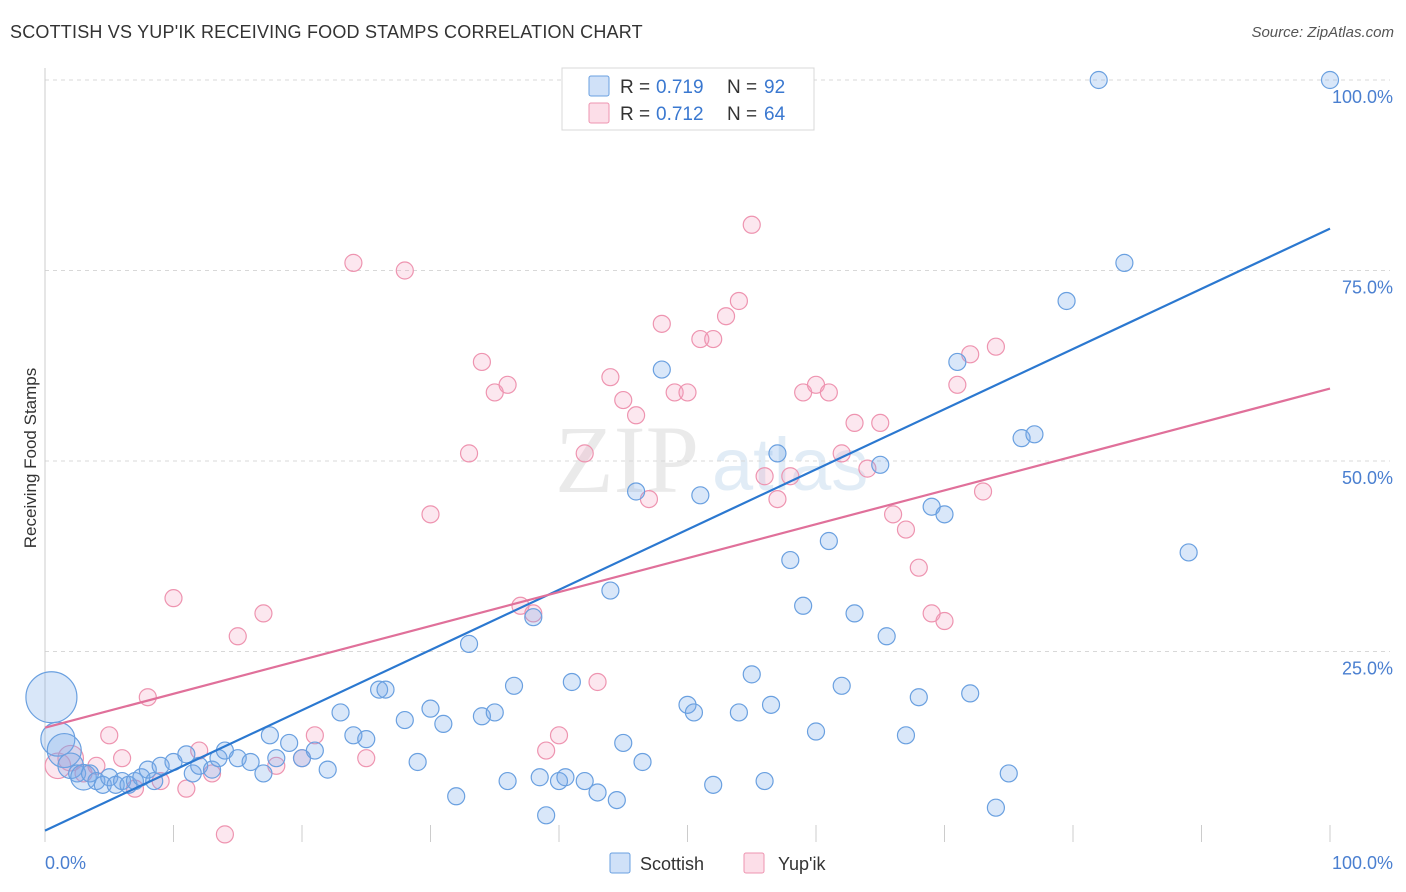 The height and width of the screenshot is (892, 1406). I want to click on source-label: Source: ZipAtlas.com, so click(1322, 32).